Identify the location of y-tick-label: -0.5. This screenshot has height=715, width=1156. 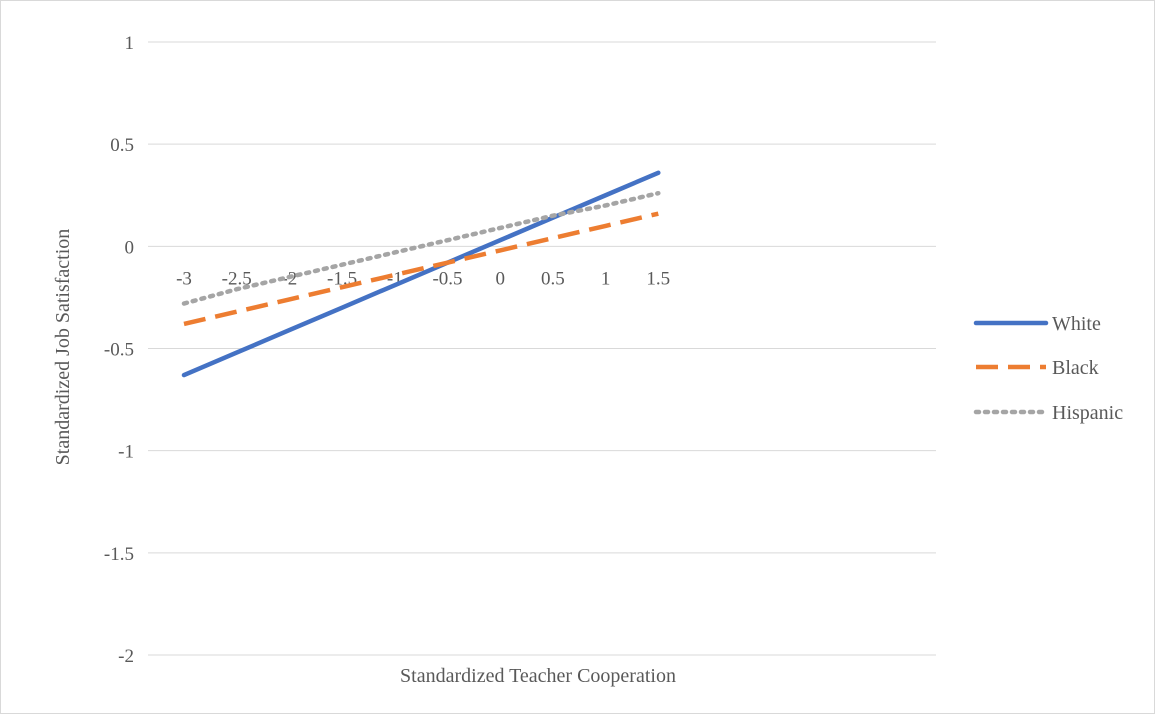
(119, 350).